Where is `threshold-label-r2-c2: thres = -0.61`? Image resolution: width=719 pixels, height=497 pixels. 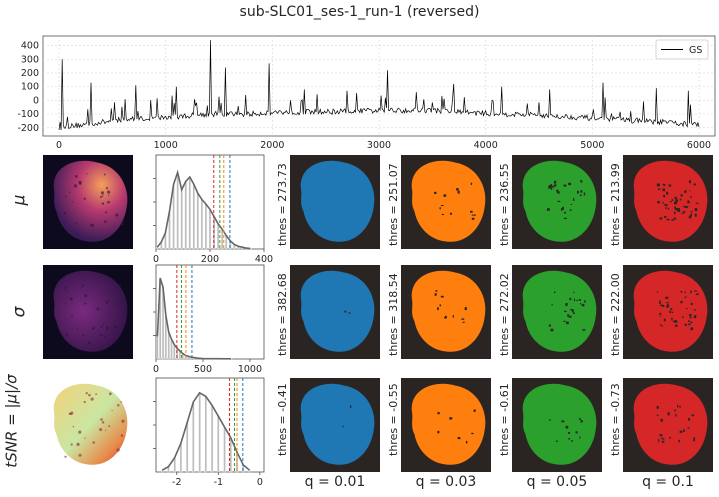
threshold-label-r2-c2: thres = -0.61 is located at coordinates (504, 419).